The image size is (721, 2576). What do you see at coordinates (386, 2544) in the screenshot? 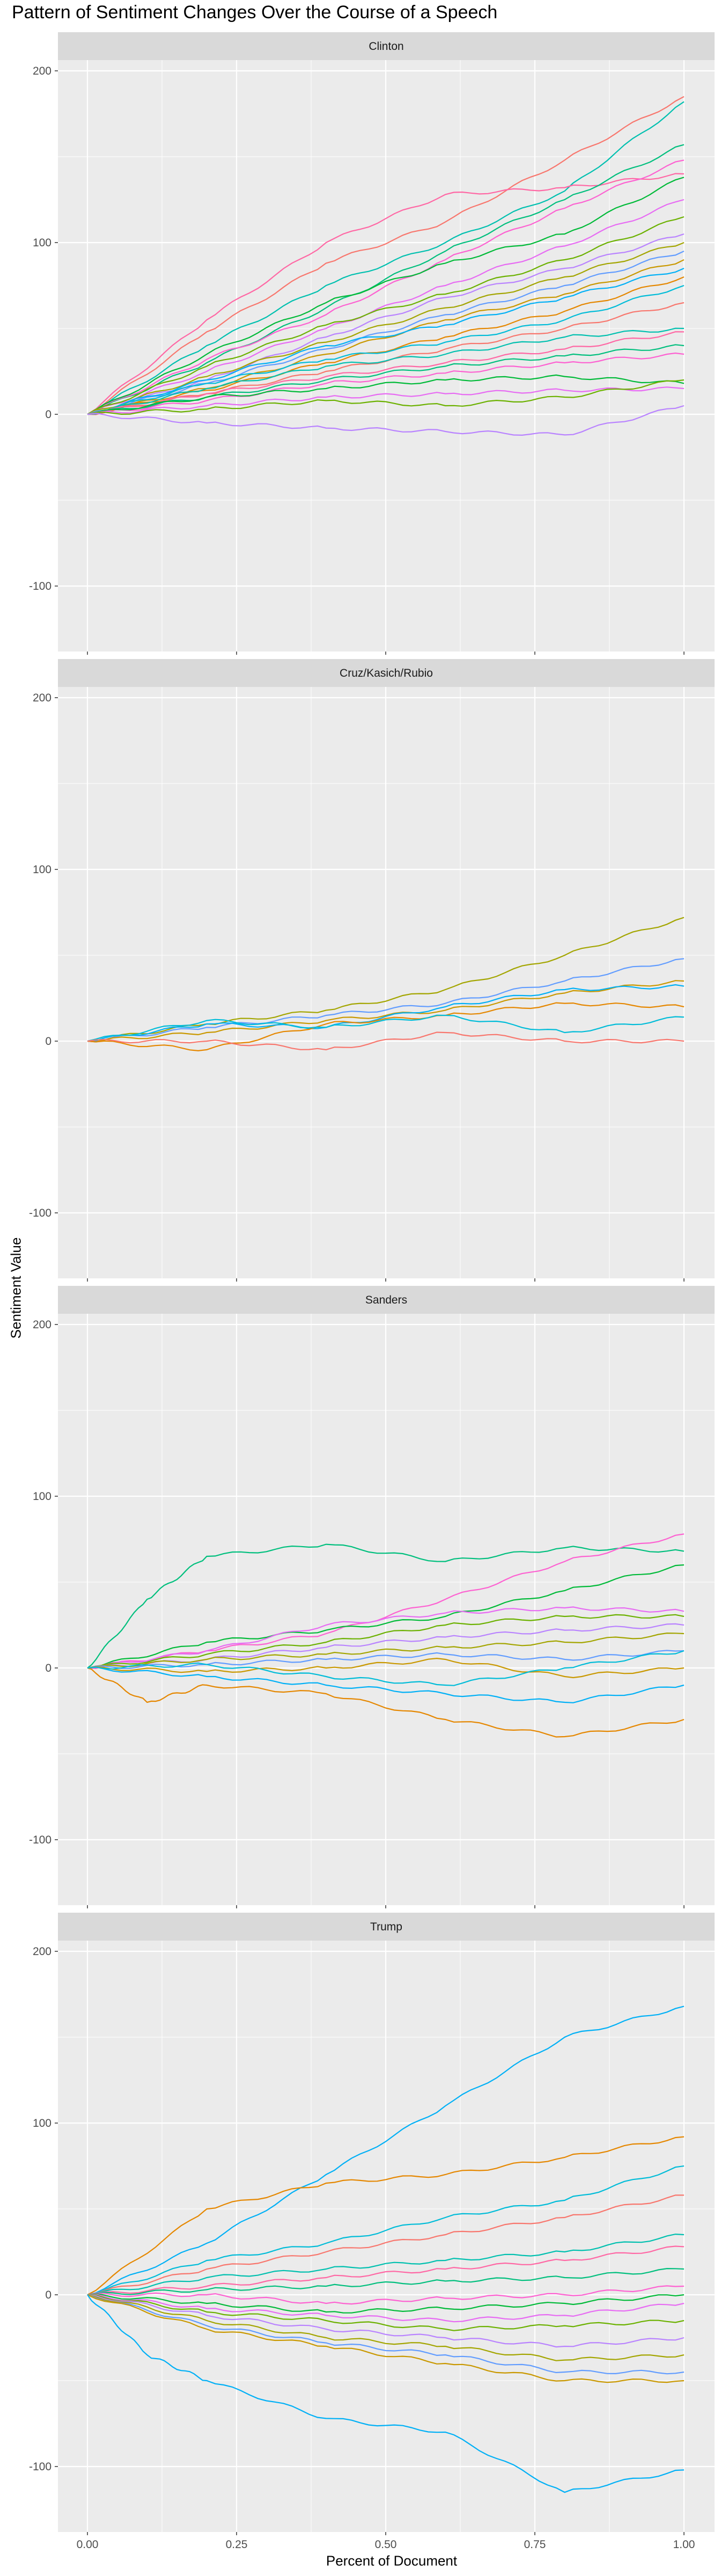
I see `x-tick-label: 0.50` at bounding box center [386, 2544].